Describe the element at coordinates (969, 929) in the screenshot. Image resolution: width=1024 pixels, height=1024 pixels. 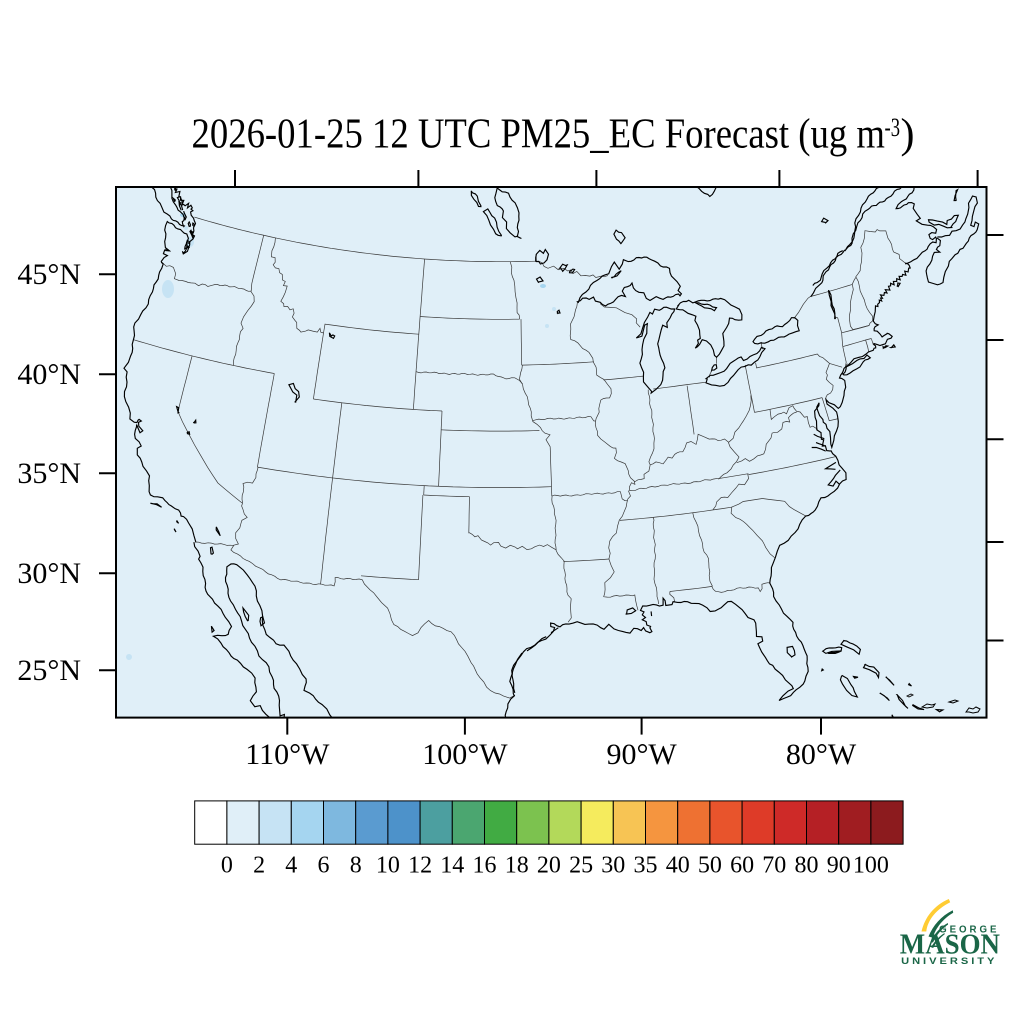
I see `svg-text: GEORGE` at that location.